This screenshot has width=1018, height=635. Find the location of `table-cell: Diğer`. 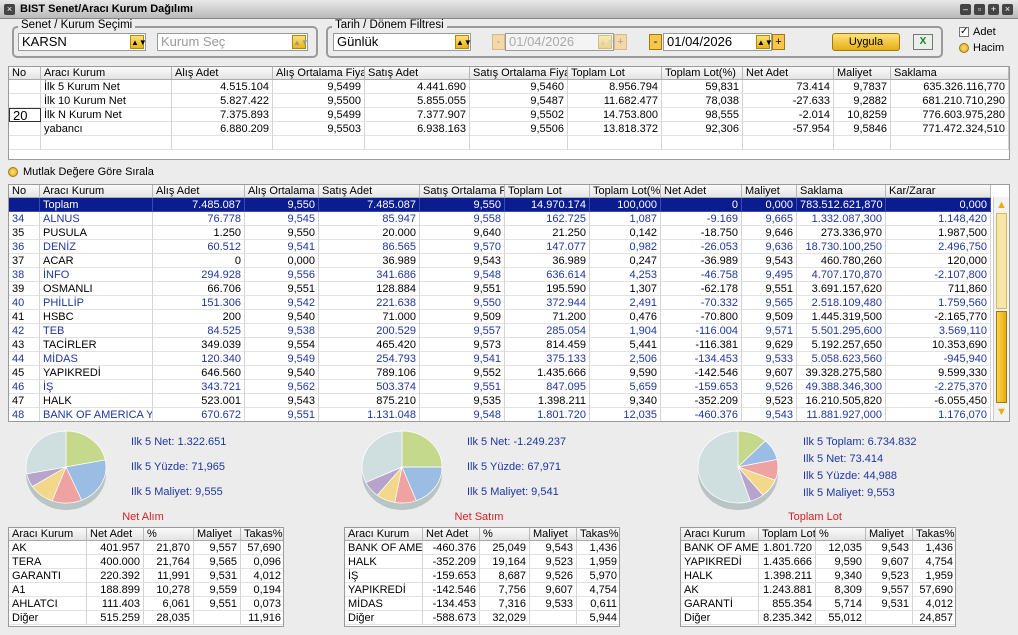

table-cell: Diğer is located at coordinates (384, 618).